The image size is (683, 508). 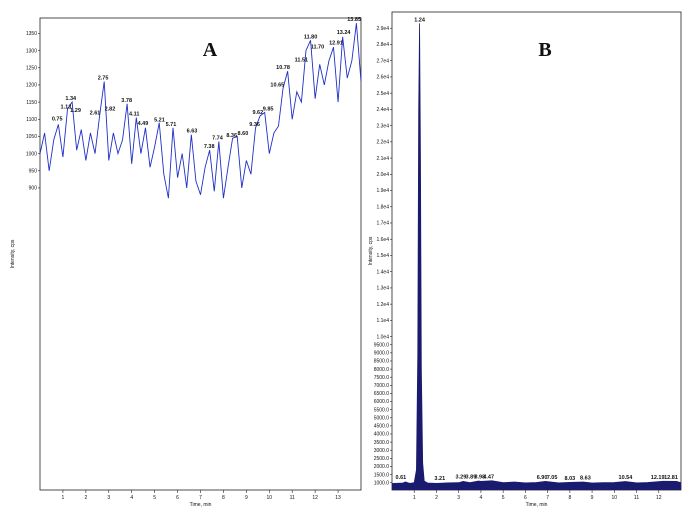 What do you see at coordinates (382, 483) in the screenshot?
I see `y-tick-label: 1000.0` at bounding box center [382, 483].